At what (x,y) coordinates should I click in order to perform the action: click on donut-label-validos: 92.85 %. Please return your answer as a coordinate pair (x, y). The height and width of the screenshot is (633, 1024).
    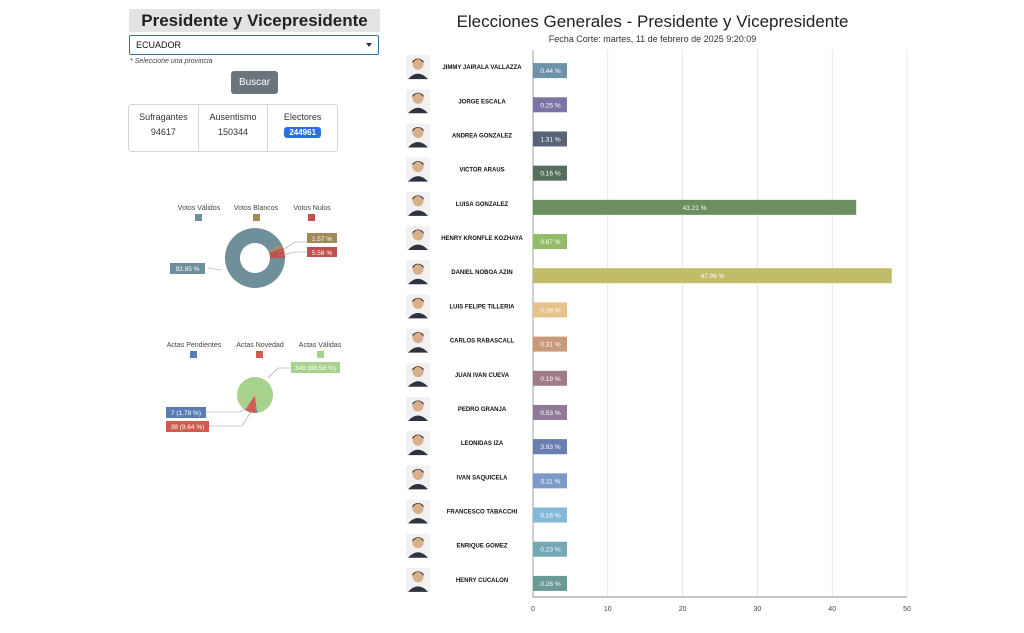
    Looking at the image, I should click on (188, 269).